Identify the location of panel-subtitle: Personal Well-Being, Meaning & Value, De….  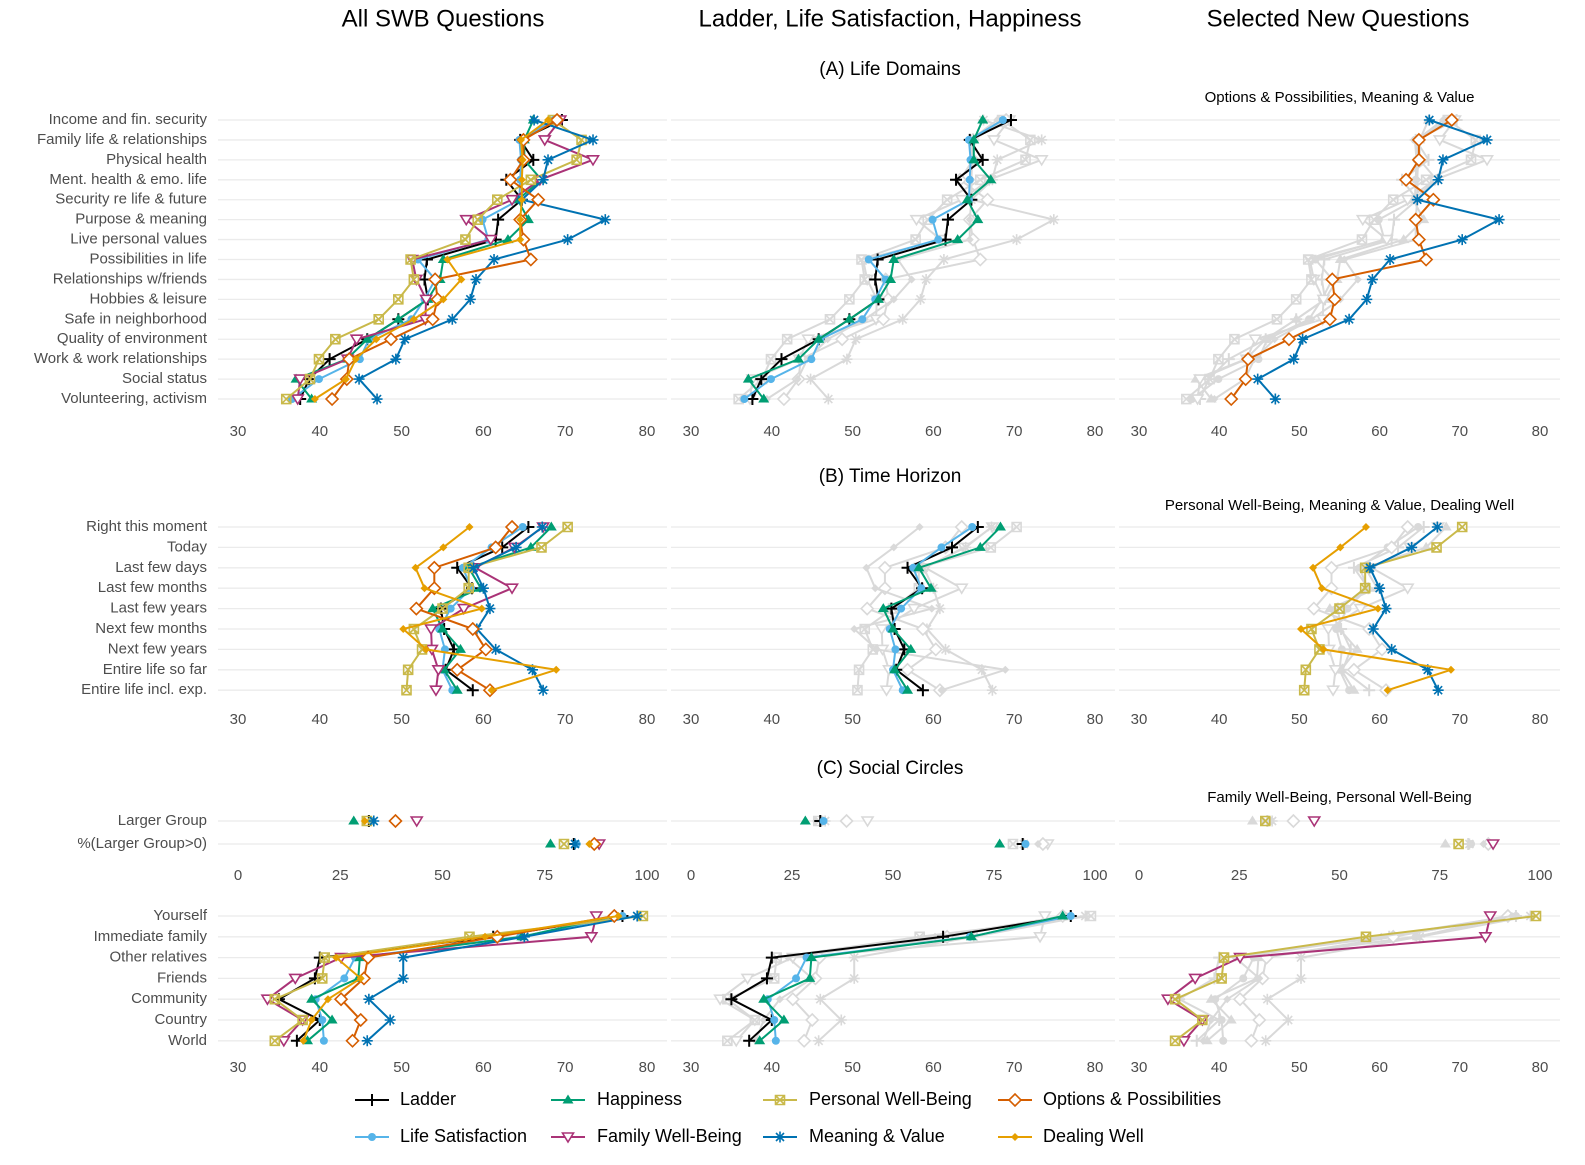
(1339, 505).